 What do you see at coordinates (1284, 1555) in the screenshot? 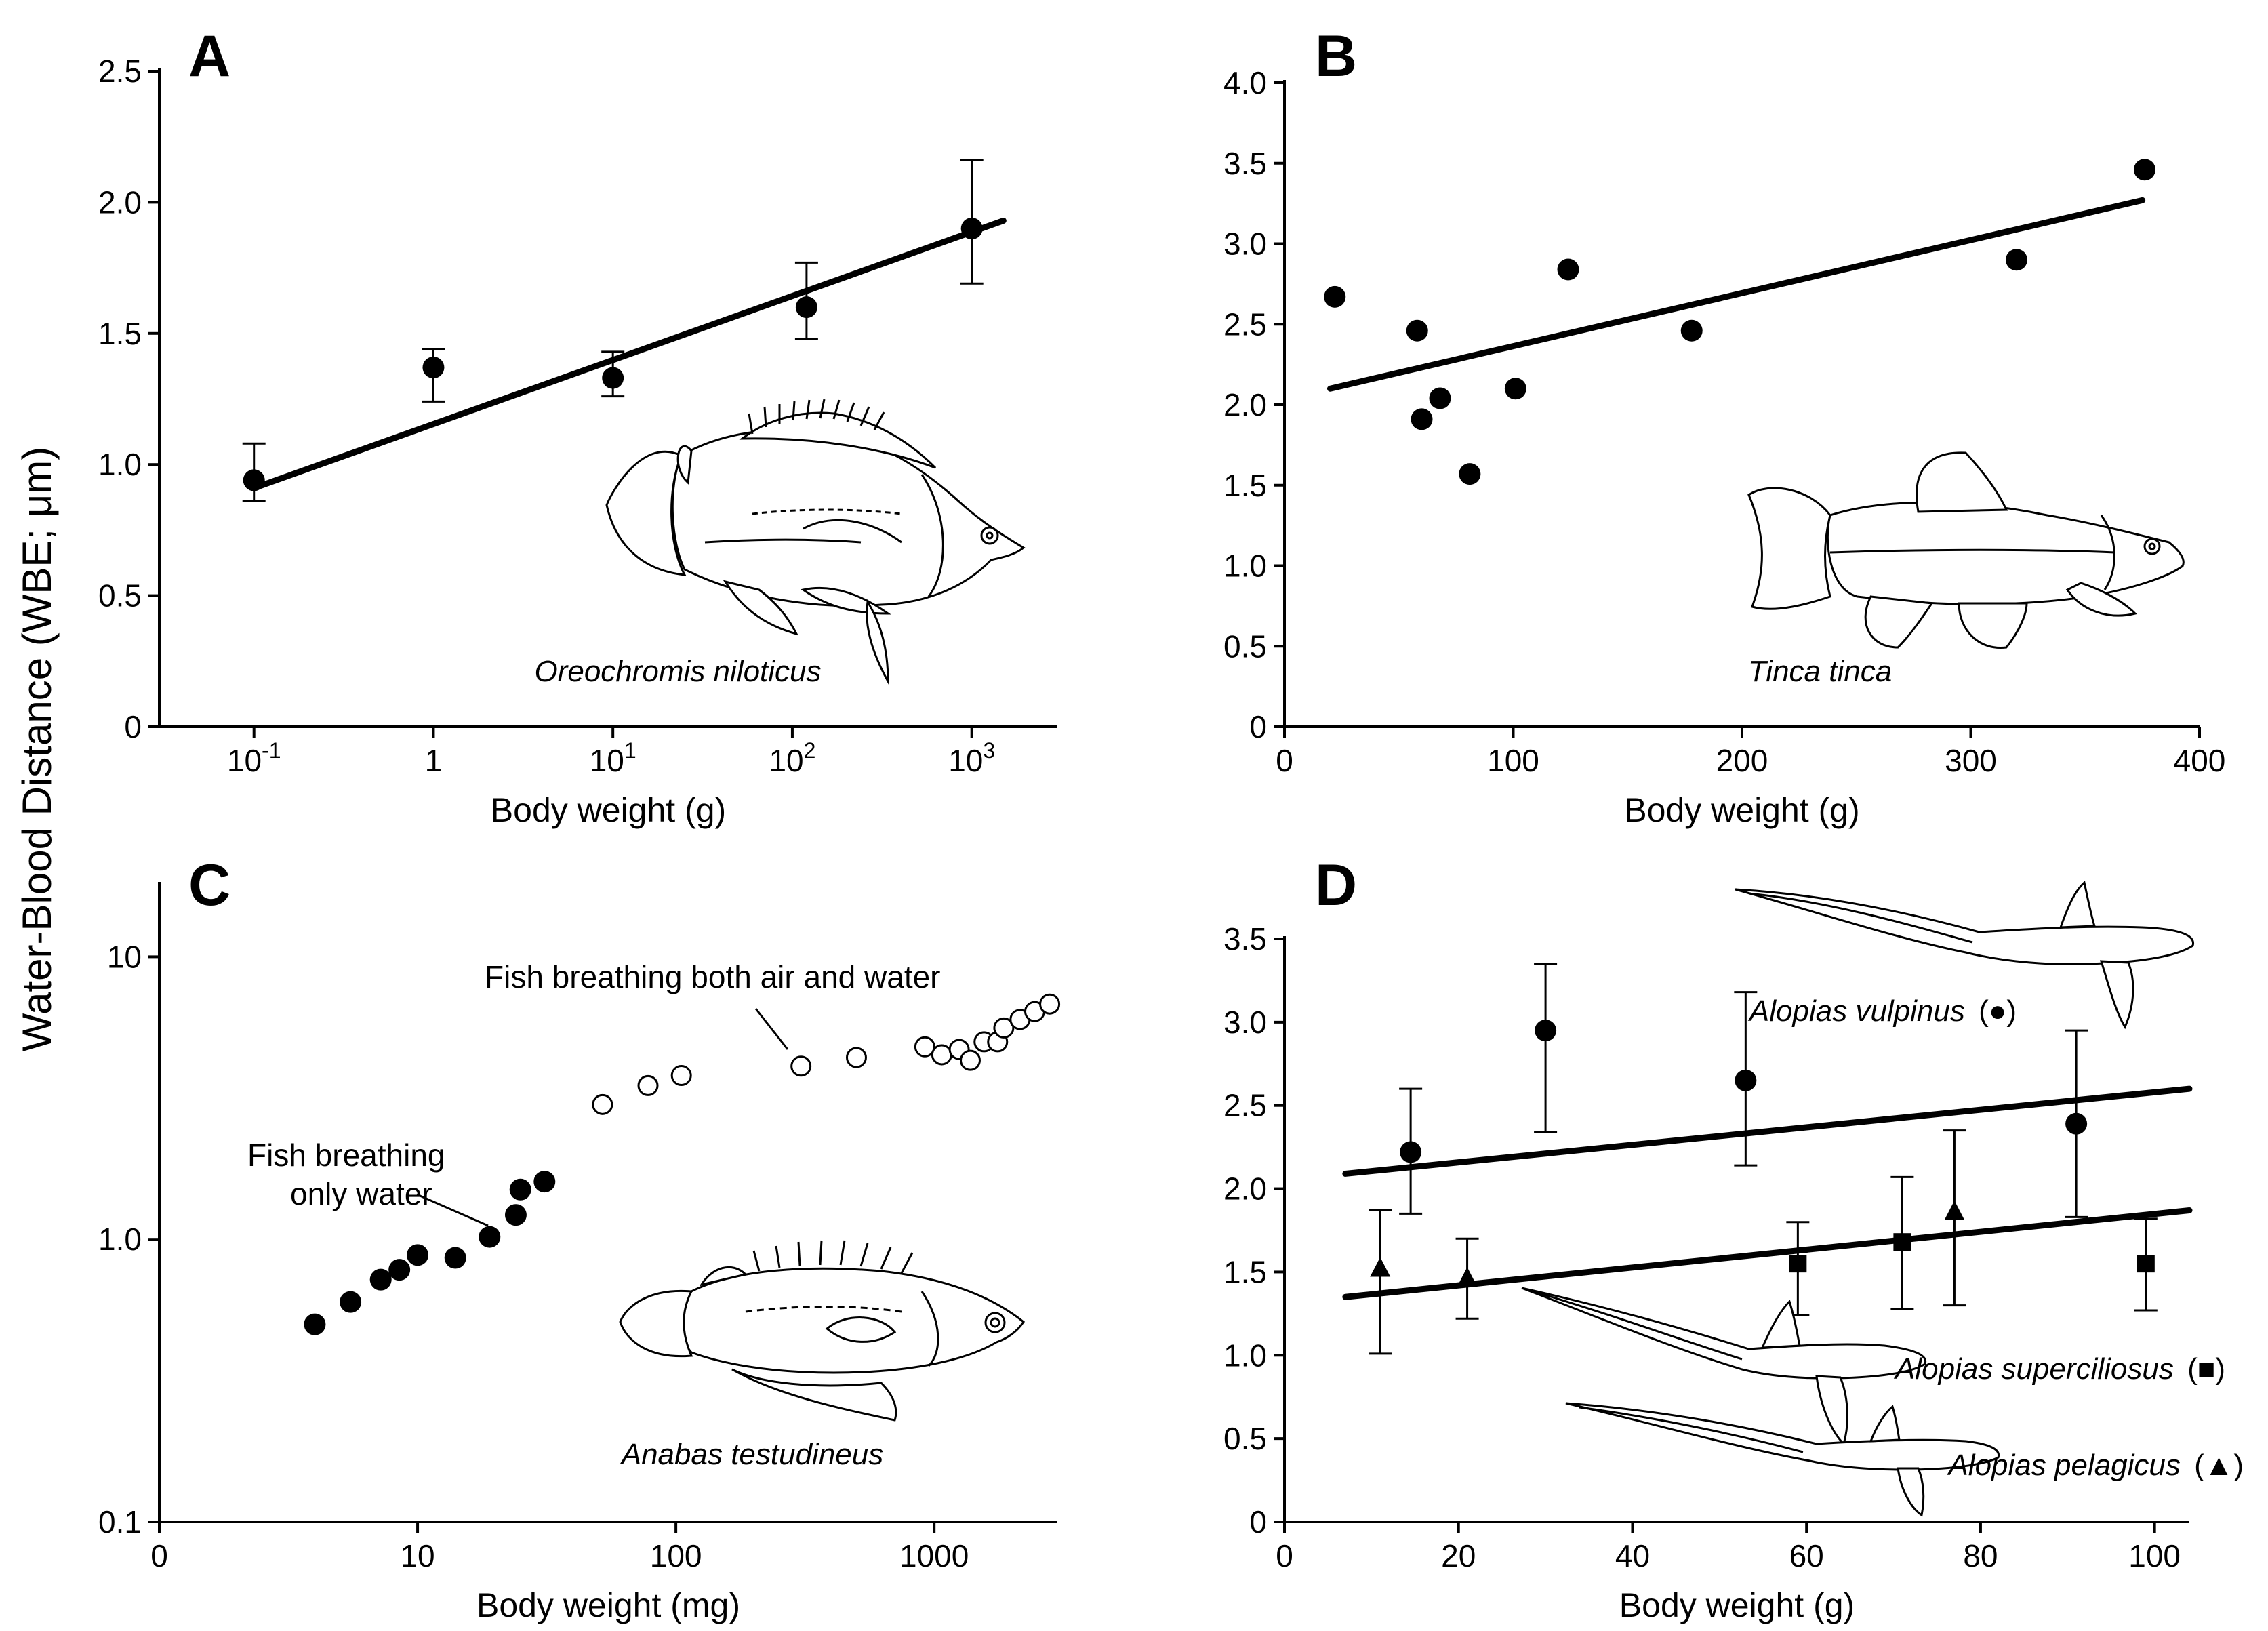
I see `x-tick-label: 0` at bounding box center [1284, 1555].